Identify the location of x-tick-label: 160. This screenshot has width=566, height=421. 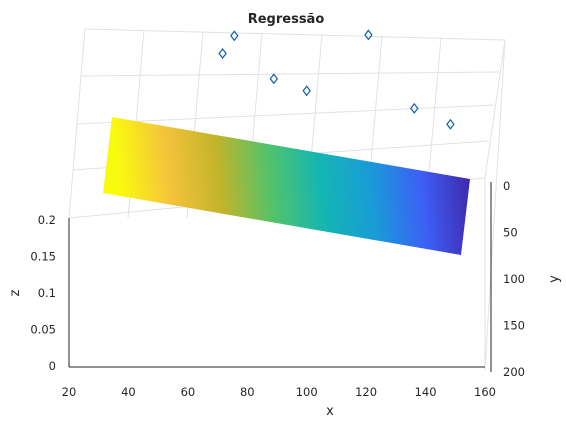
(485, 392).